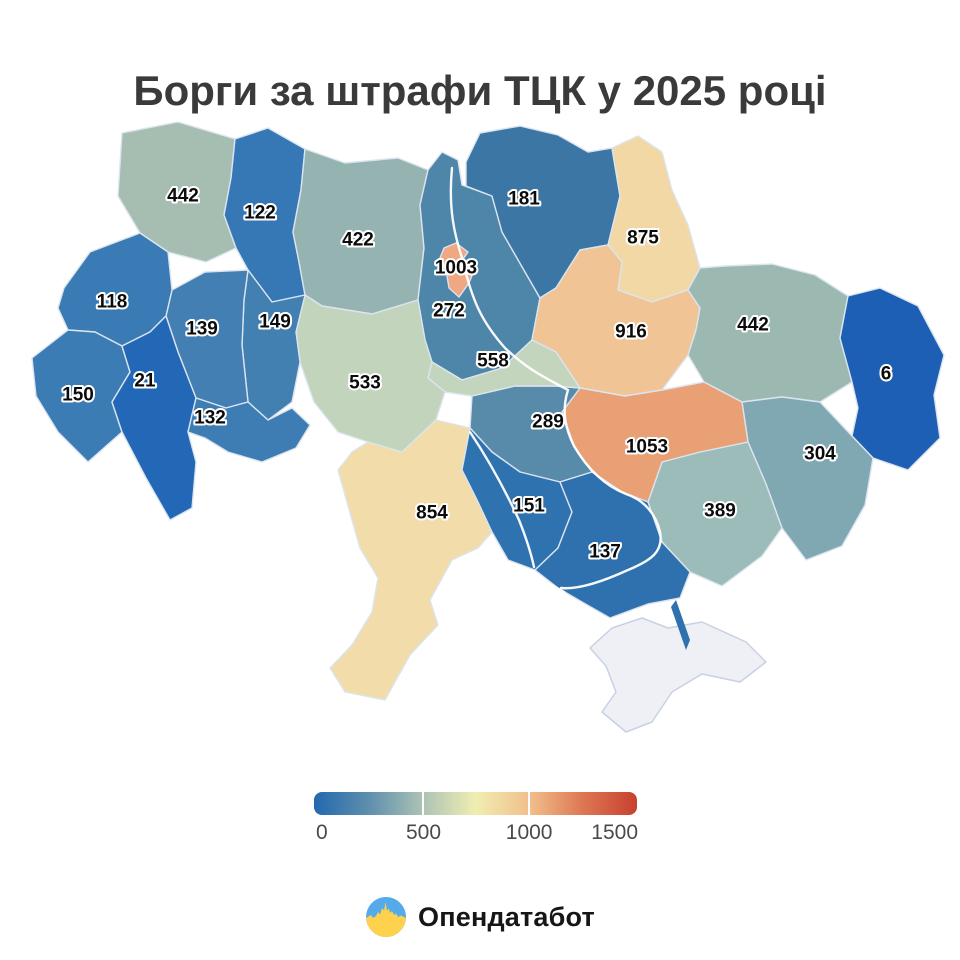  Describe the element at coordinates (820, 454) in the screenshot. I see `region-value-label-donetsk: 304` at that location.